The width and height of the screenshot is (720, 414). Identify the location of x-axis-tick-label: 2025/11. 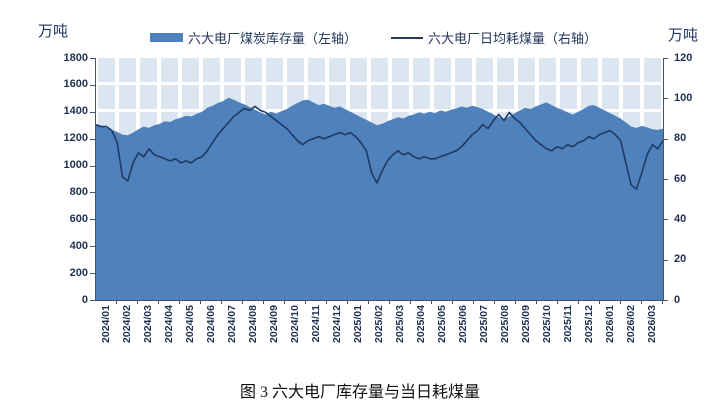
(568, 324).